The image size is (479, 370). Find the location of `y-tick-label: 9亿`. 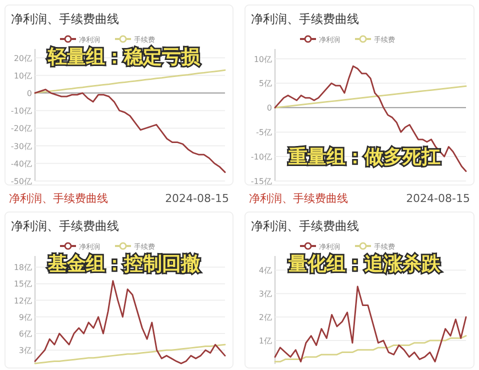

y-tick-label: 9亿 is located at coordinates (25, 317).